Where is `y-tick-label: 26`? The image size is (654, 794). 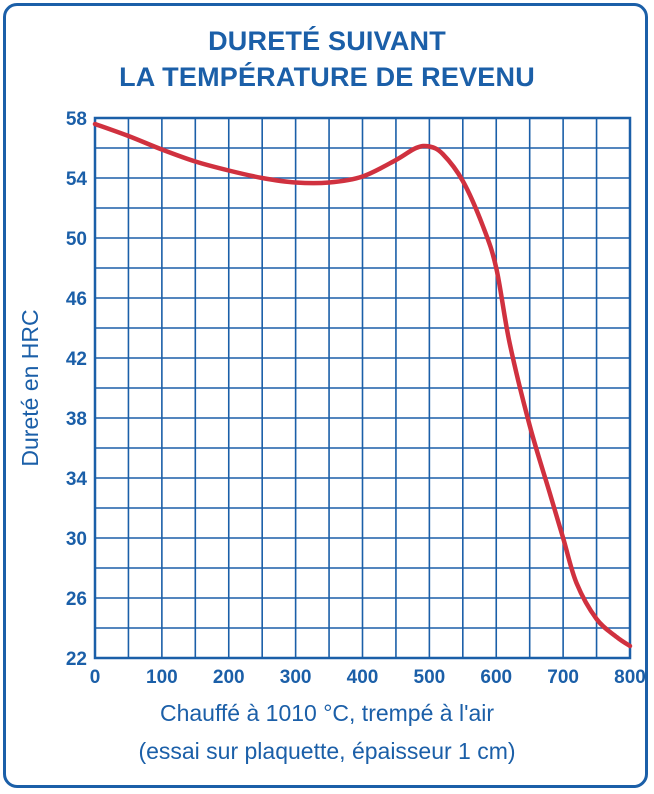 y-tick-label: 26 is located at coordinates (76, 599).